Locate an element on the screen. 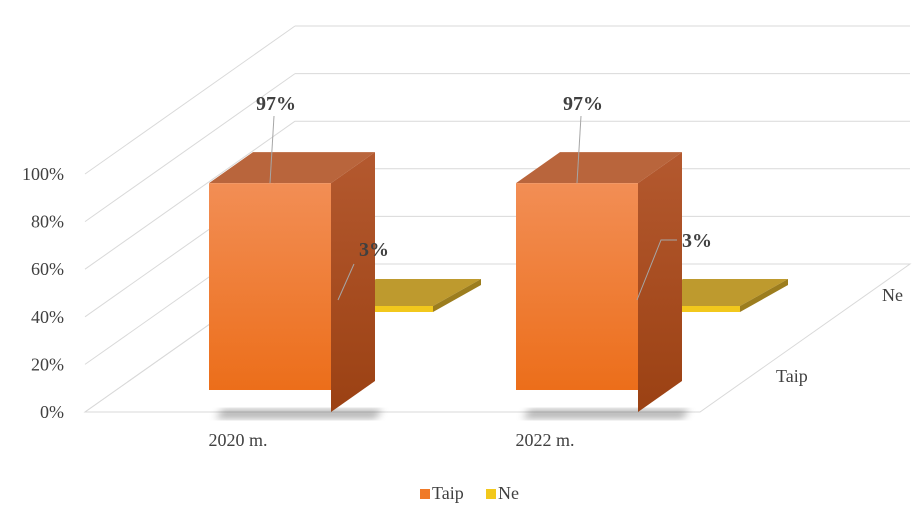  y-tick-label: 40% is located at coordinates (47, 317).